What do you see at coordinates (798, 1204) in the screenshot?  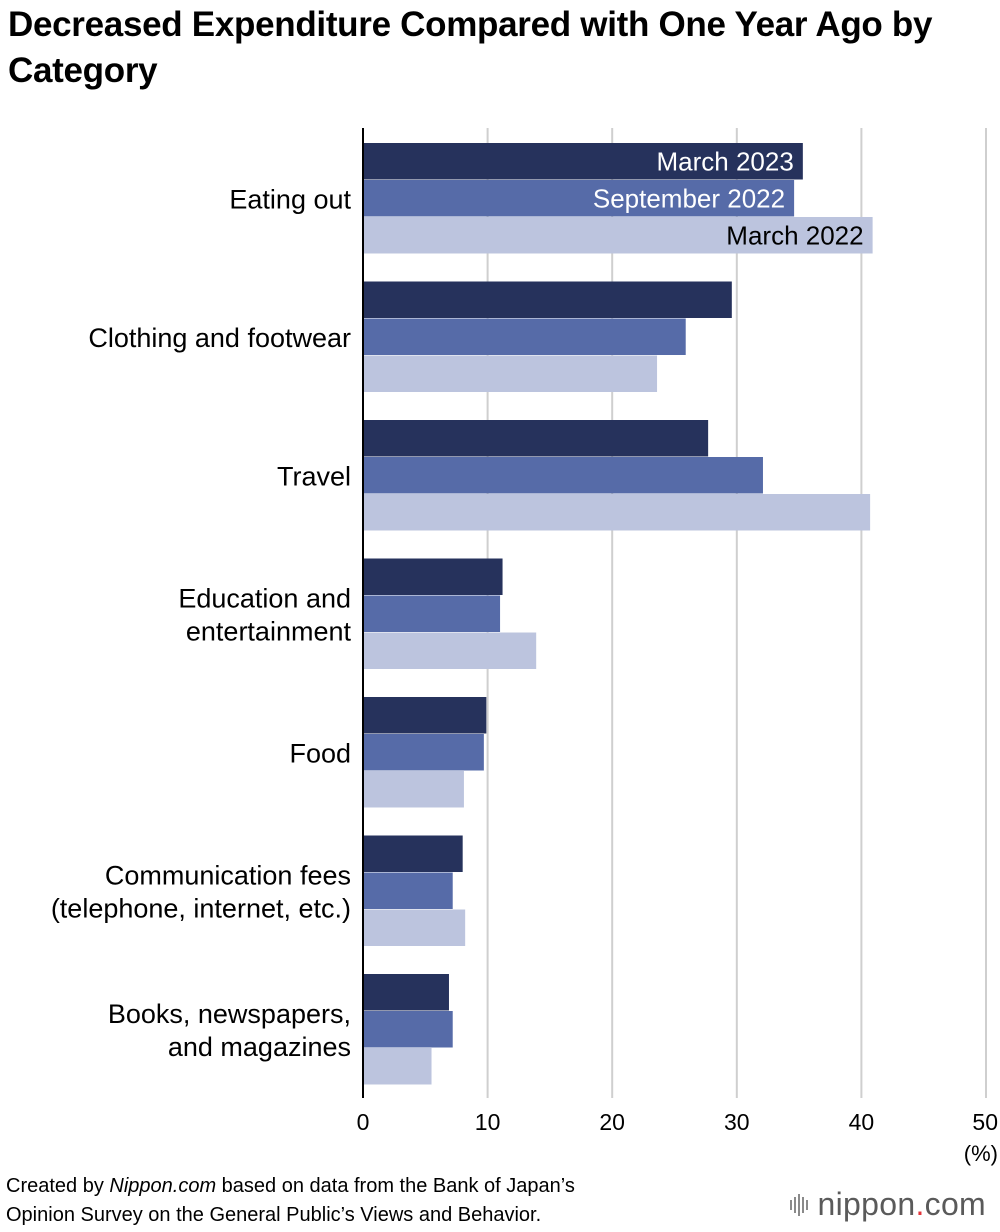 I see `logo-bars-icon` at bounding box center [798, 1204].